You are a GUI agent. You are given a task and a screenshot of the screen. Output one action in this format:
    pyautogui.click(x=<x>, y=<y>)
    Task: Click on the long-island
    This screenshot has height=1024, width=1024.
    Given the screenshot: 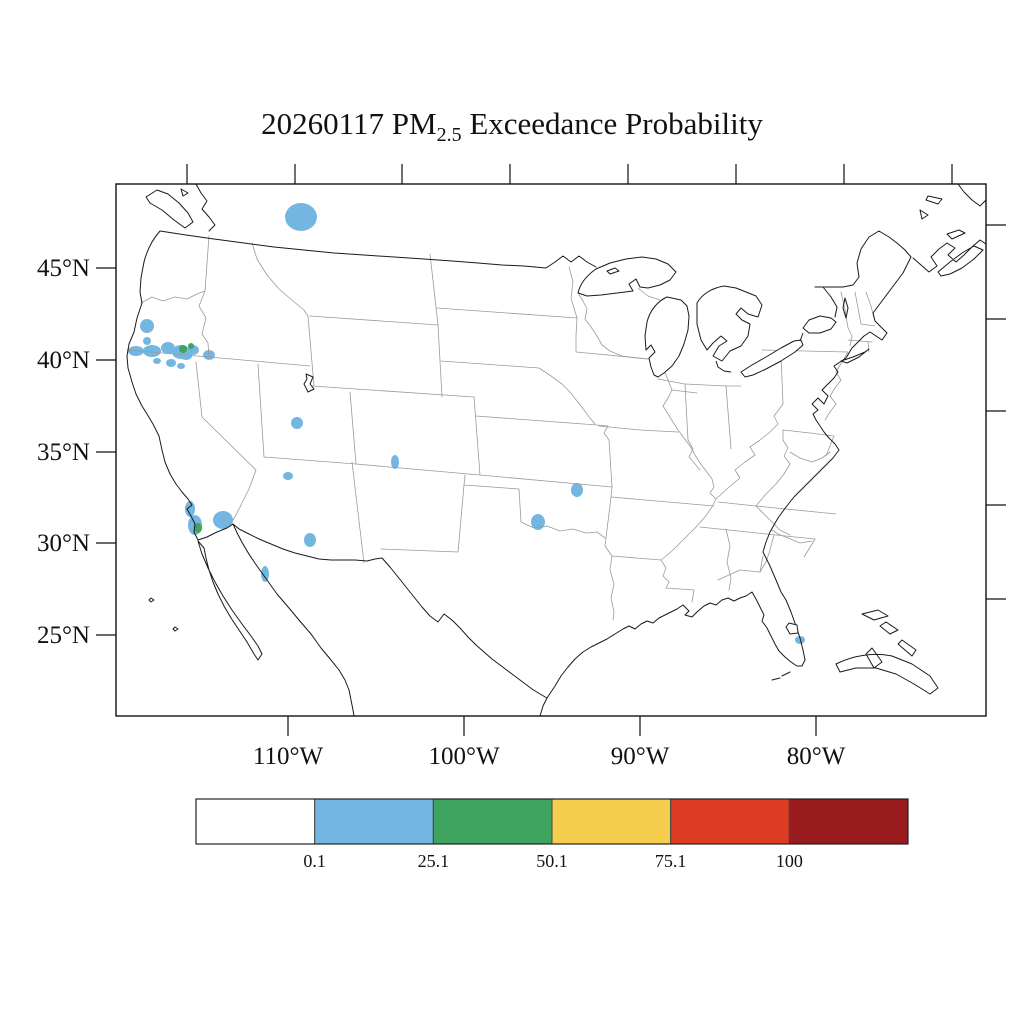 What is the action you would take?
    pyautogui.click(x=855, y=356)
    